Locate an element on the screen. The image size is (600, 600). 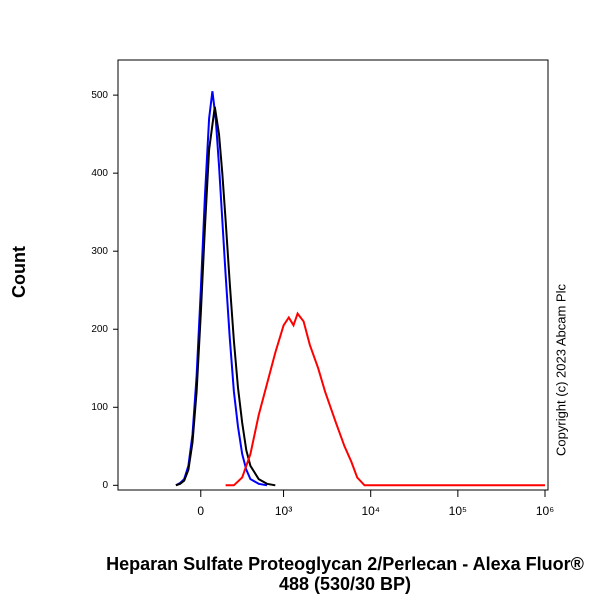
y-tick-label: 400 is located at coordinates (99, 173).